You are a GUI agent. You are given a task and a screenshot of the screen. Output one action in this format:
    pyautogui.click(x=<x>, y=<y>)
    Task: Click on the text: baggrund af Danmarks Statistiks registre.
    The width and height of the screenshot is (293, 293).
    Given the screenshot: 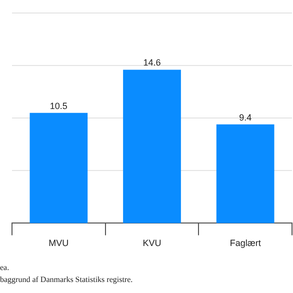 What is the action you would take?
    pyautogui.click(x=67, y=280)
    